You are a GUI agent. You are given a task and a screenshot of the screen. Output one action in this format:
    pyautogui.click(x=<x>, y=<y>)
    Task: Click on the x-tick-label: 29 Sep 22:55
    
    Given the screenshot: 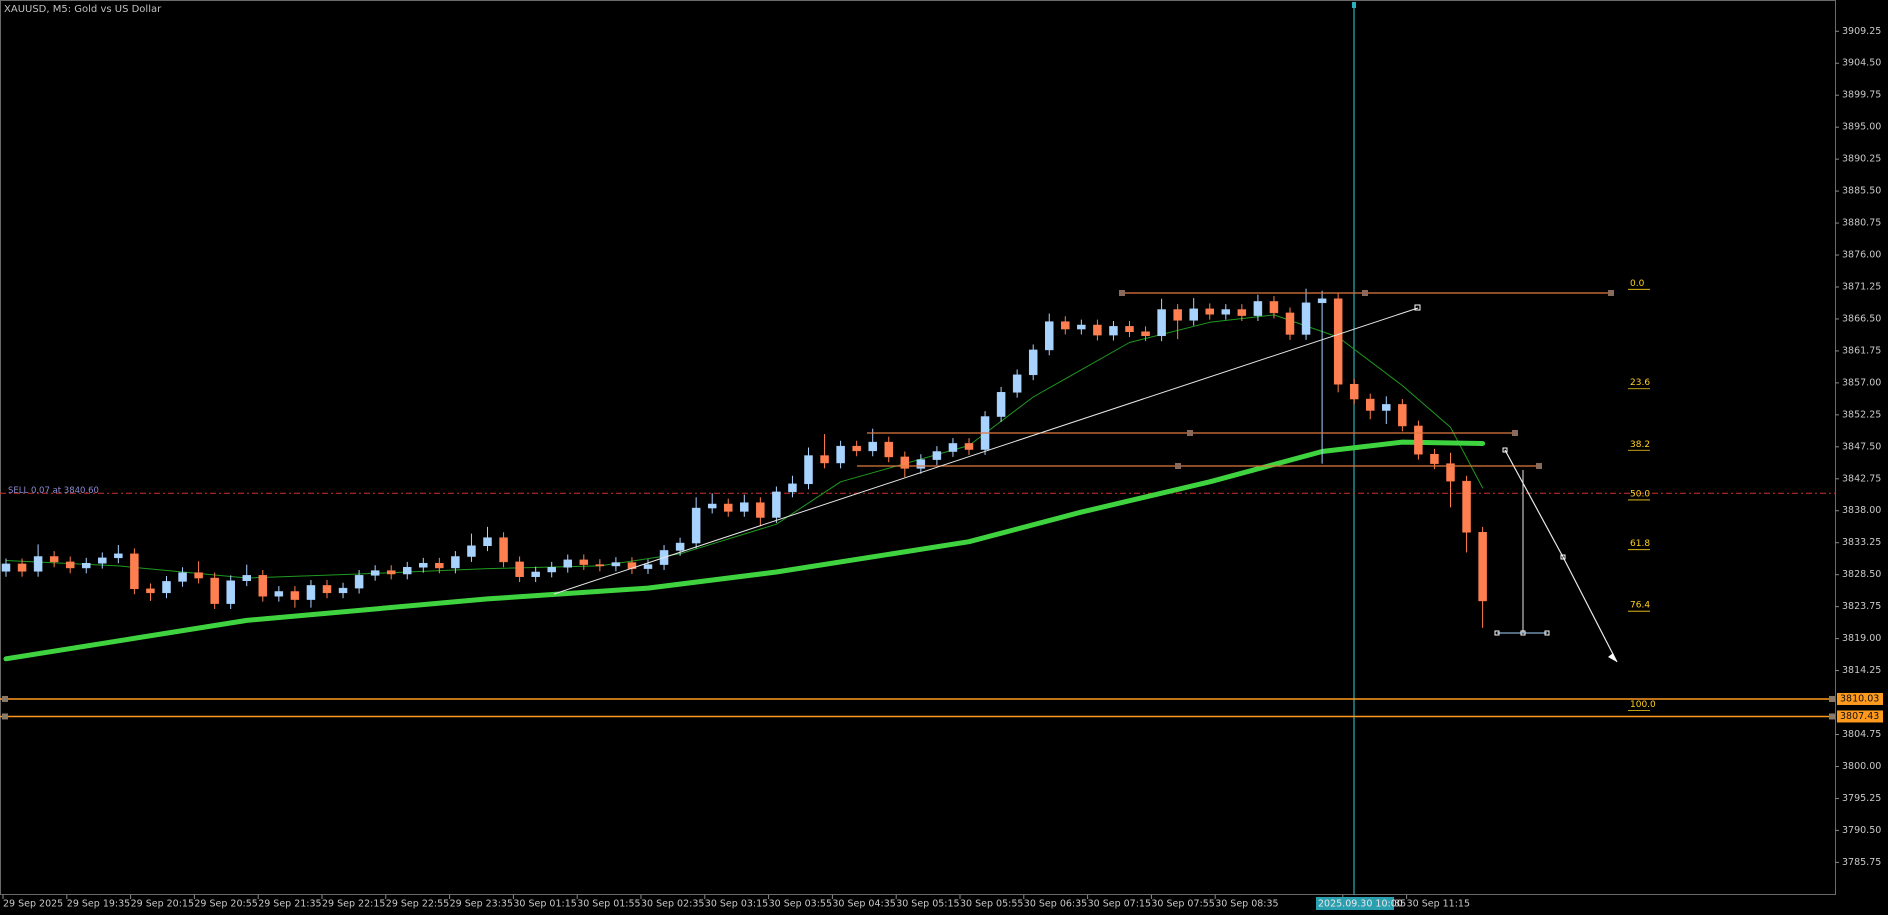 What is the action you would take?
    pyautogui.click(x=417, y=904)
    